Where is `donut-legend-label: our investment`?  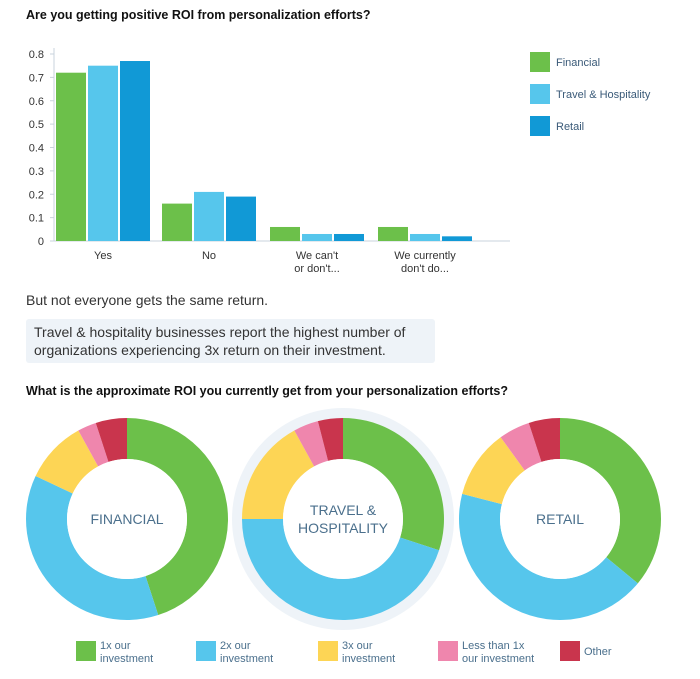 donut-legend-label: our investment is located at coordinates (498, 659).